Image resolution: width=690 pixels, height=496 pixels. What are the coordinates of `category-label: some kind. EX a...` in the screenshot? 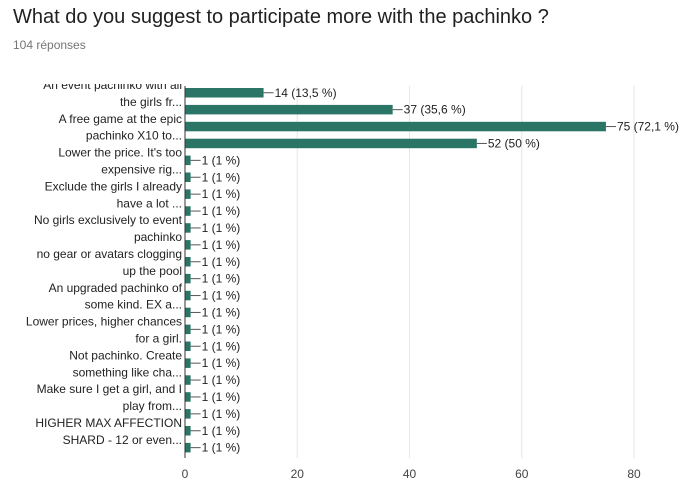 It's located at (133, 305).